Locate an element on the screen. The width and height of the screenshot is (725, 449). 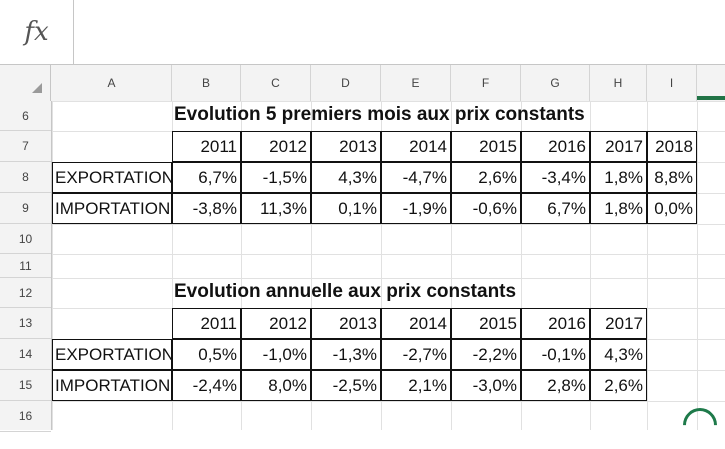
table1-year-2012: 2012 is located at coordinates (276, 146).